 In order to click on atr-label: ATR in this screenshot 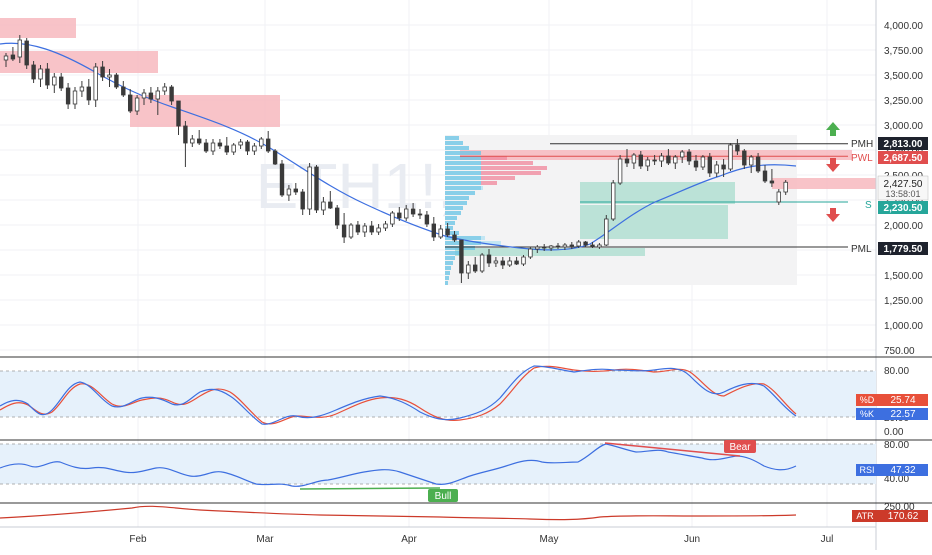, I will do `click(865, 516)`.